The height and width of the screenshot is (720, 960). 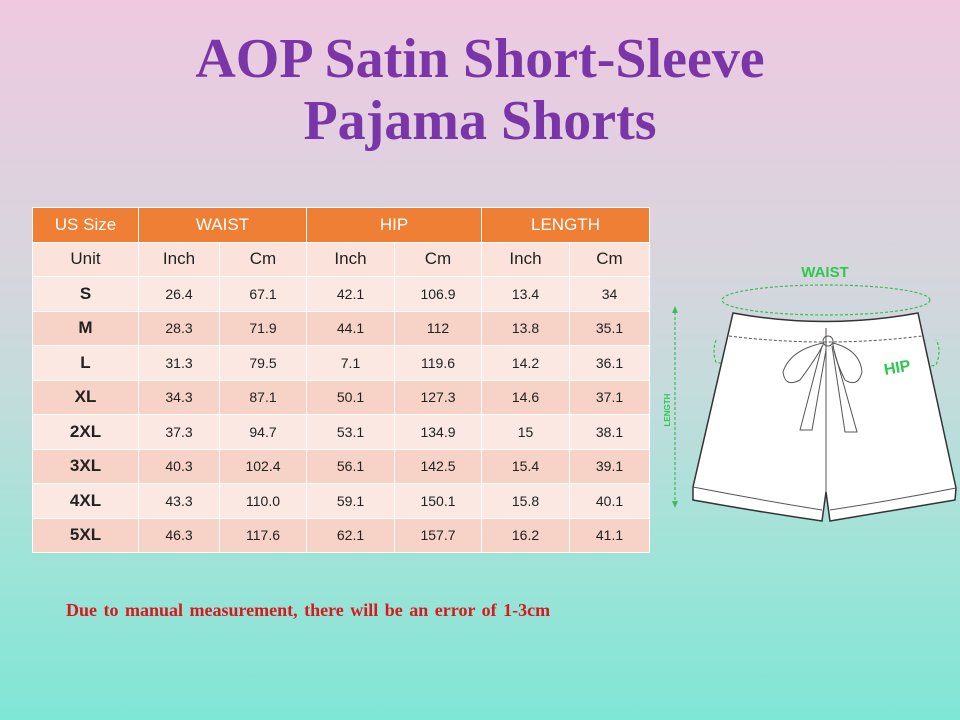 I want to click on header-waist: WAIST, so click(x=222, y=225).